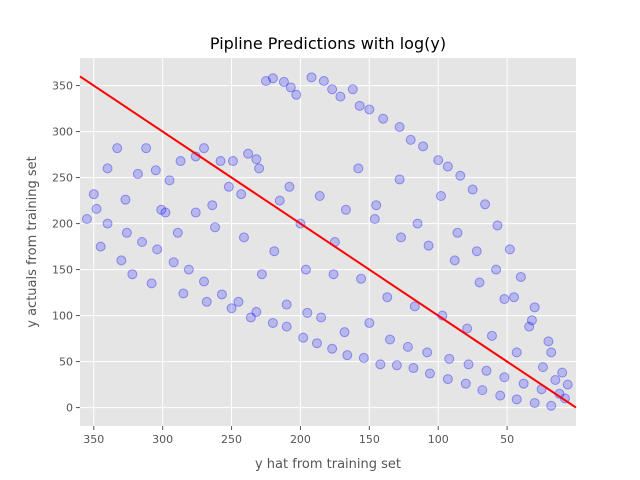 This screenshot has width=640, height=480. What do you see at coordinates (32, 242) in the screenshot?
I see `y-axis-label: y actuals from training set` at bounding box center [32, 242].